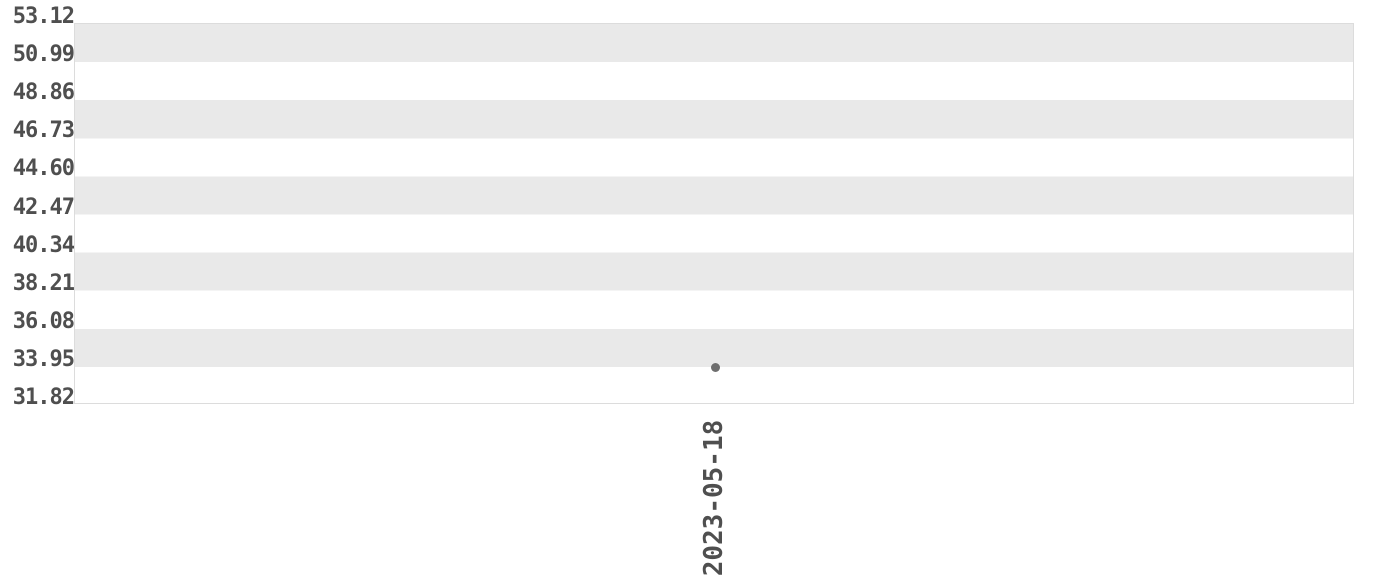 The image size is (1380, 580). What do you see at coordinates (43, 131) in the screenshot?
I see `y-tick-label: 46.73` at bounding box center [43, 131].